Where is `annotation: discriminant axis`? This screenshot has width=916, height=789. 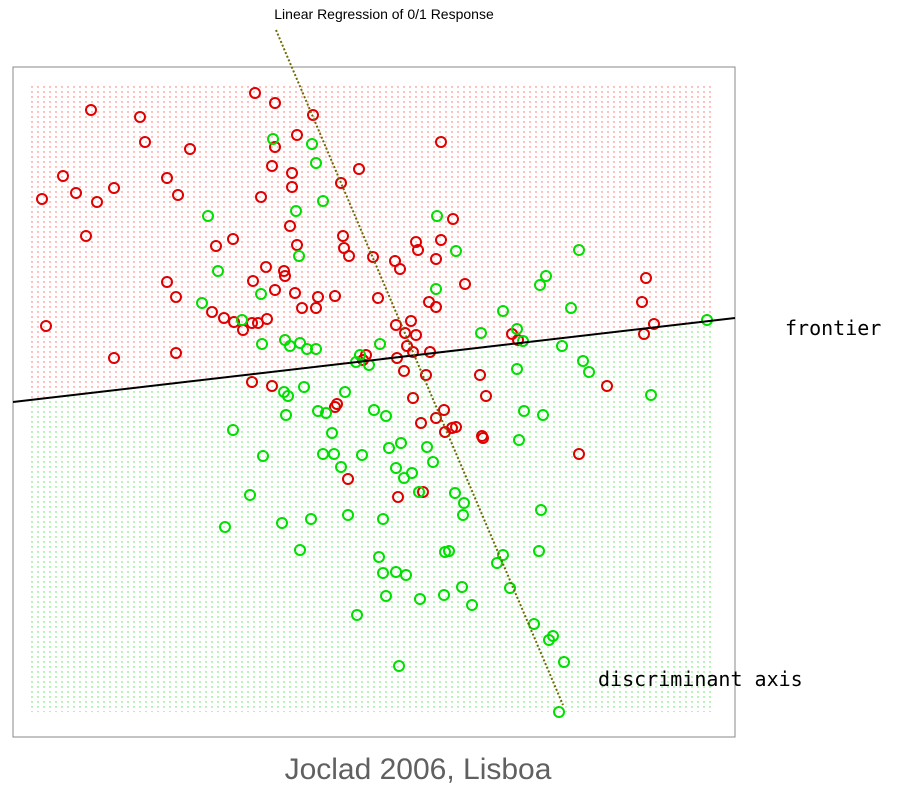 annotation: discriminant axis is located at coordinates (700, 679).